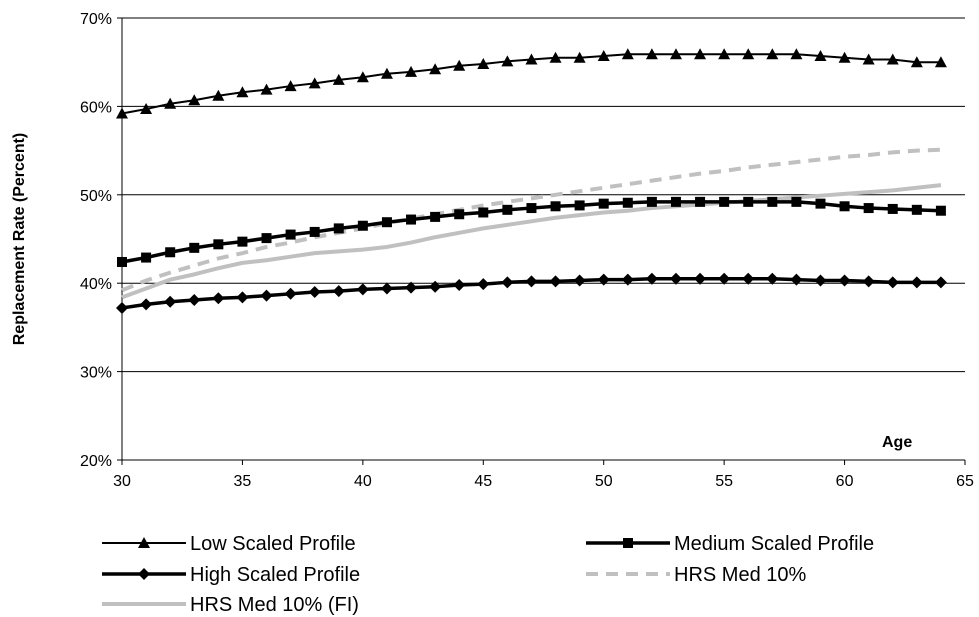 The height and width of the screenshot is (617, 979). I want to click on legend-label-1: Medium Scaled Profile, so click(774, 544).